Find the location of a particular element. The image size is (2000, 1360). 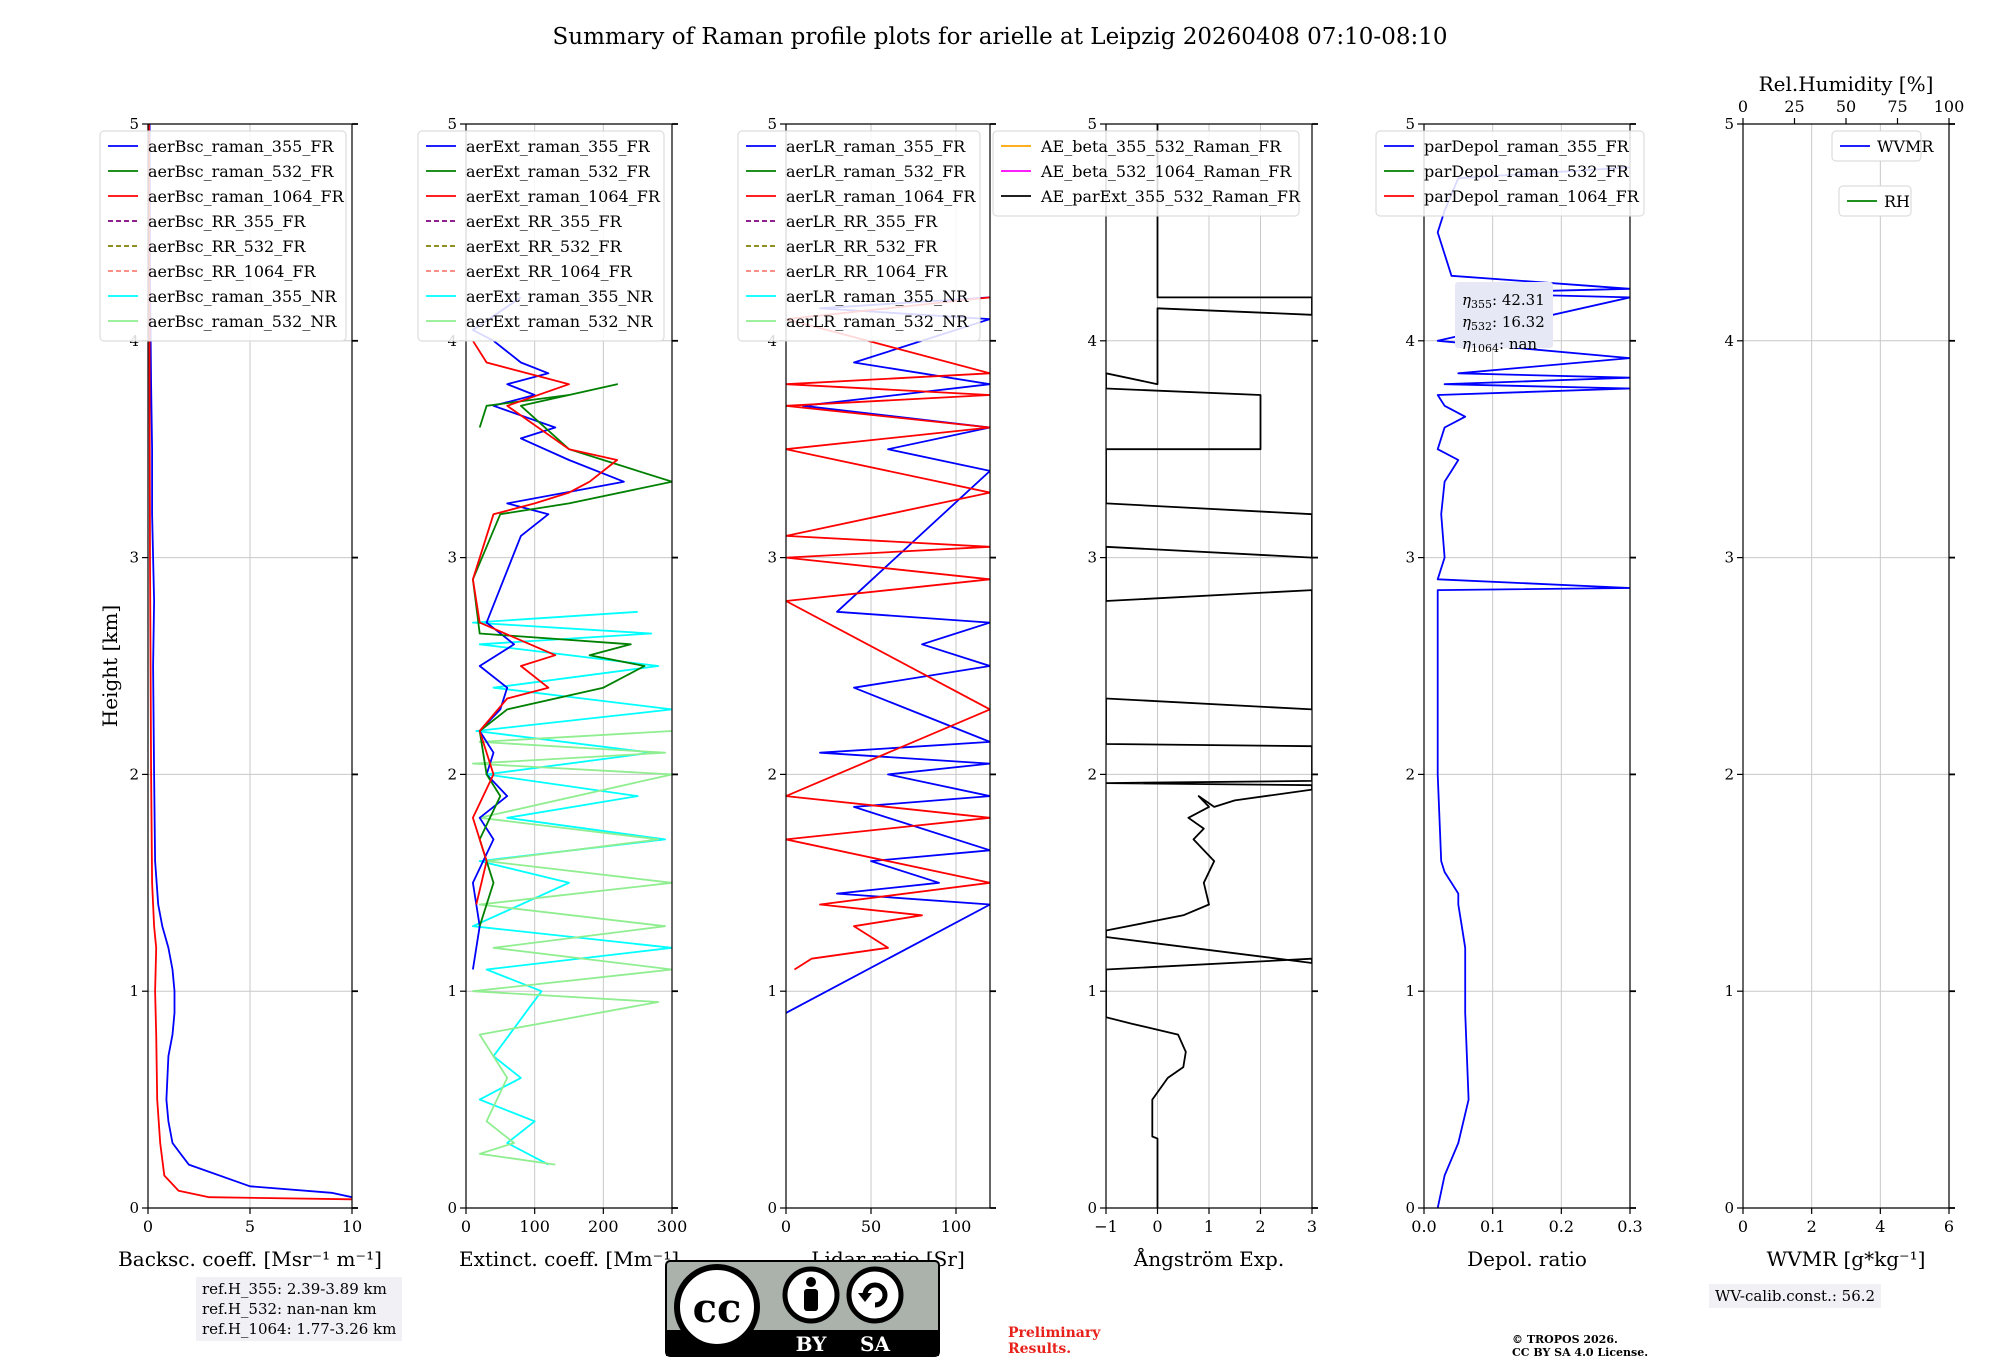

series-AE_parExt_355_532_Raman_FR is located at coordinates (1209, 666).